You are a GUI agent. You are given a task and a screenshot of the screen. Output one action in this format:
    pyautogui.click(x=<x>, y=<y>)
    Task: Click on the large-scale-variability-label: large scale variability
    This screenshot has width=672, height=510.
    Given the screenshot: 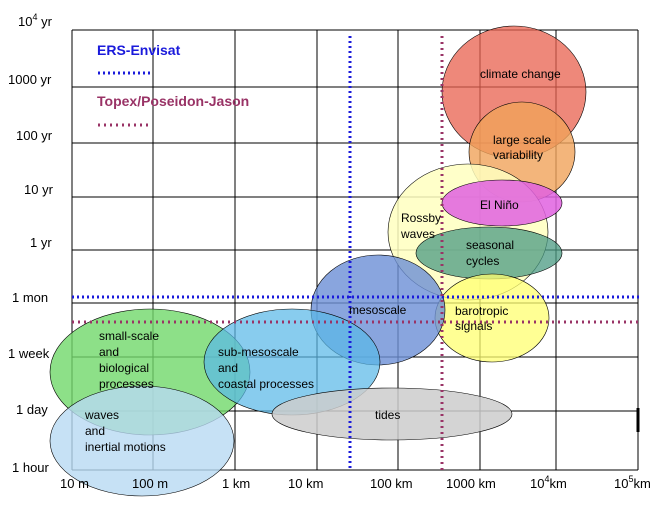 What is the action you would take?
    pyautogui.click(x=522, y=147)
    